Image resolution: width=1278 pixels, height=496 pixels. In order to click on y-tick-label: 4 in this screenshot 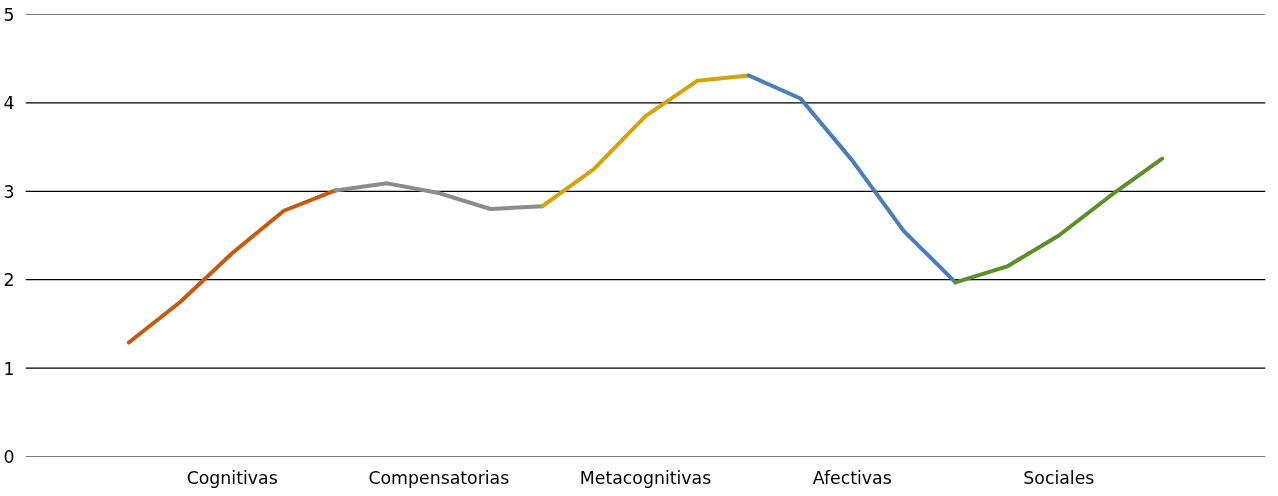, I will do `click(9, 103)`.